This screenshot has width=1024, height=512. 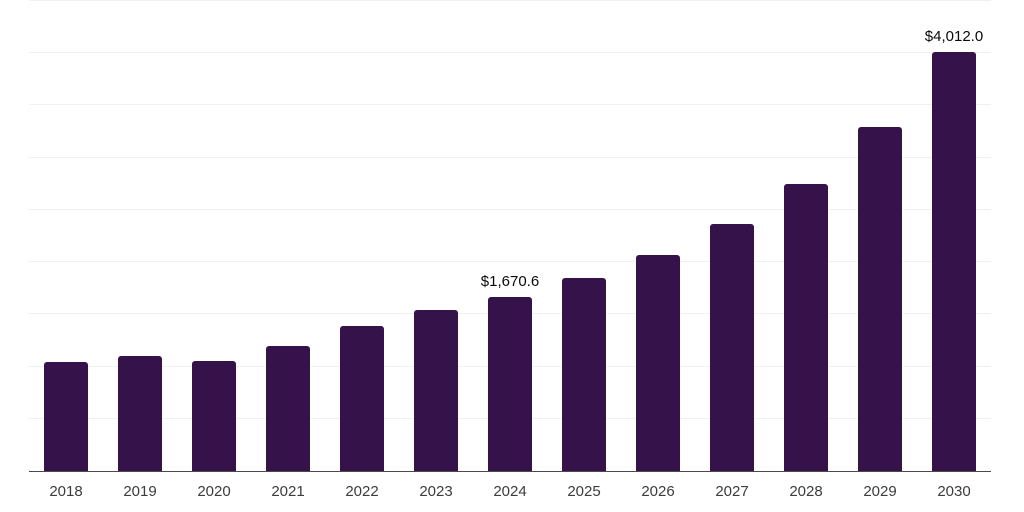 What do you see at coordinates (880, 491) in the screenshot?
I see `x-tick-2029: 2029` at bounding box center [880, 491].